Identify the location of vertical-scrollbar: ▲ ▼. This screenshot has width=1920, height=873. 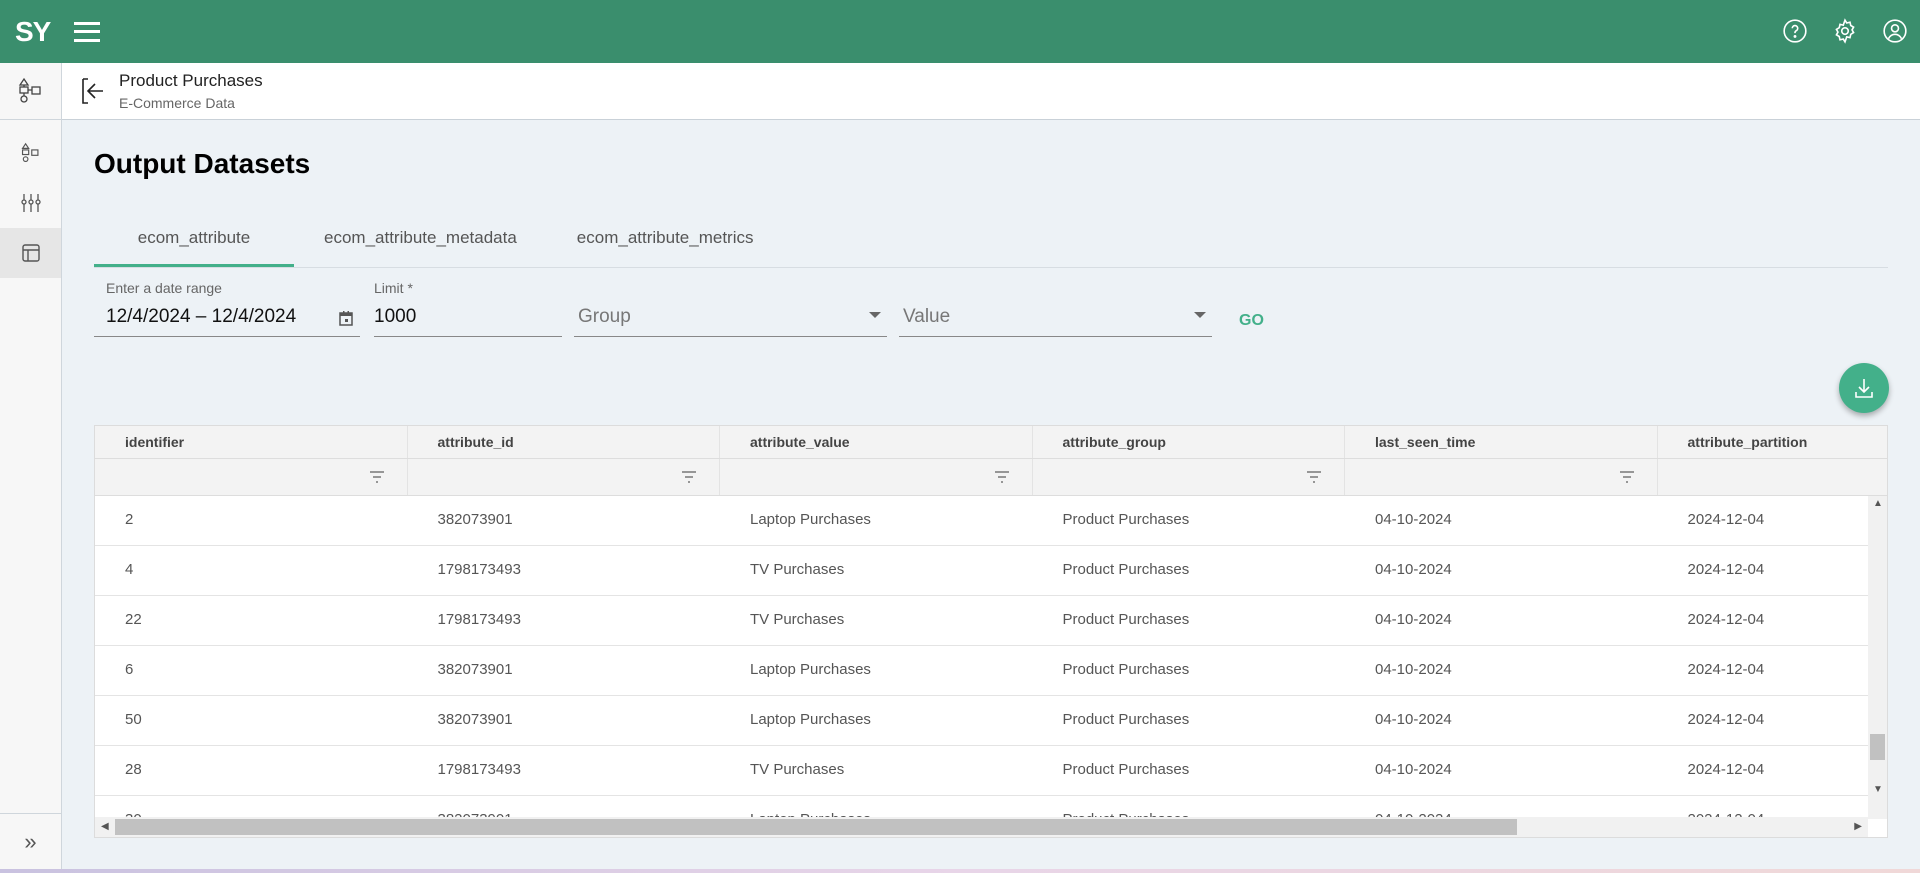
(1877, 657).